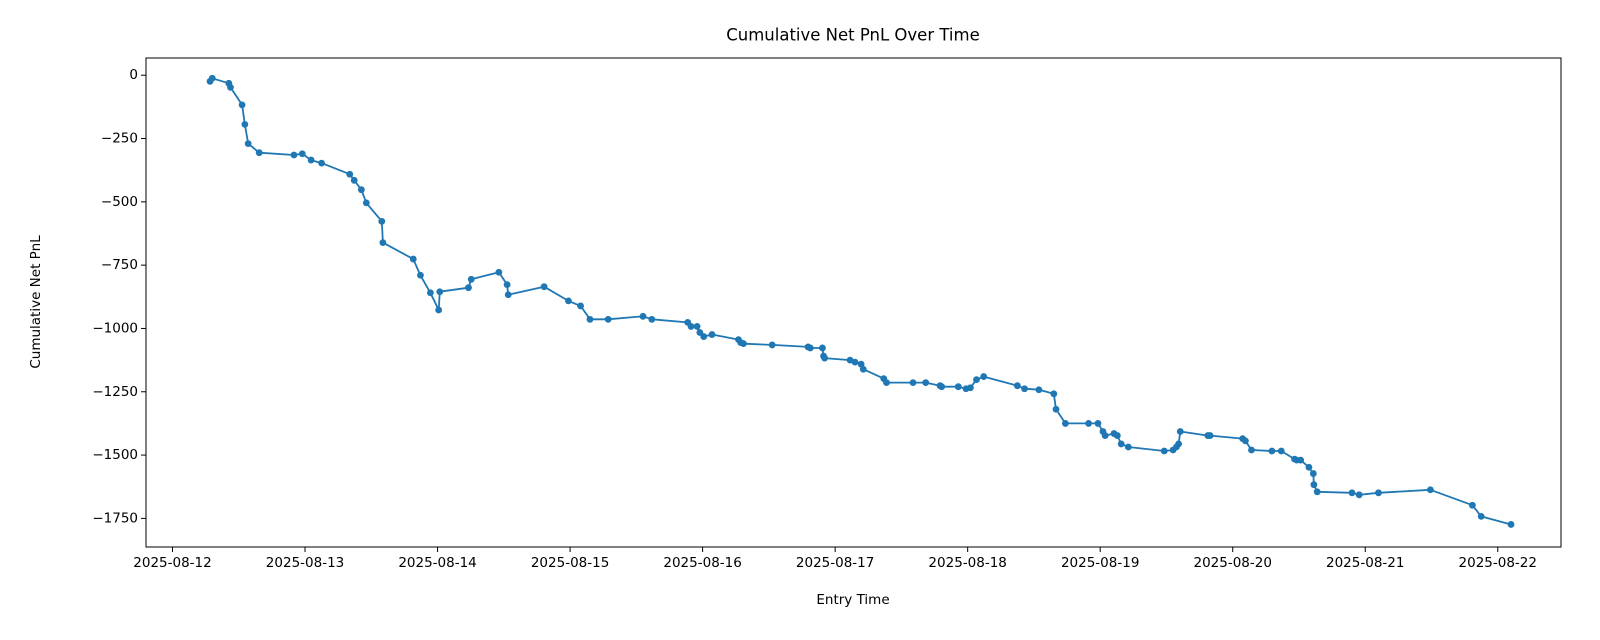  What do you see at coordinates (1498, 563) in the screenshot?
I see `x-tick-label: 2025-08-22` at bounding box center [1498, 563].